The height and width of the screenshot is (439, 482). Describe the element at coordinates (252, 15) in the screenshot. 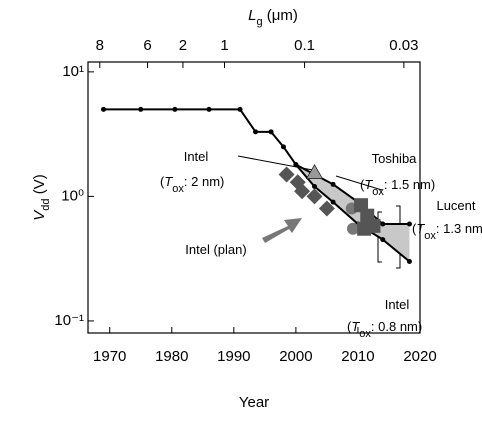

I see `x2-axis-label-part: L` at that location.